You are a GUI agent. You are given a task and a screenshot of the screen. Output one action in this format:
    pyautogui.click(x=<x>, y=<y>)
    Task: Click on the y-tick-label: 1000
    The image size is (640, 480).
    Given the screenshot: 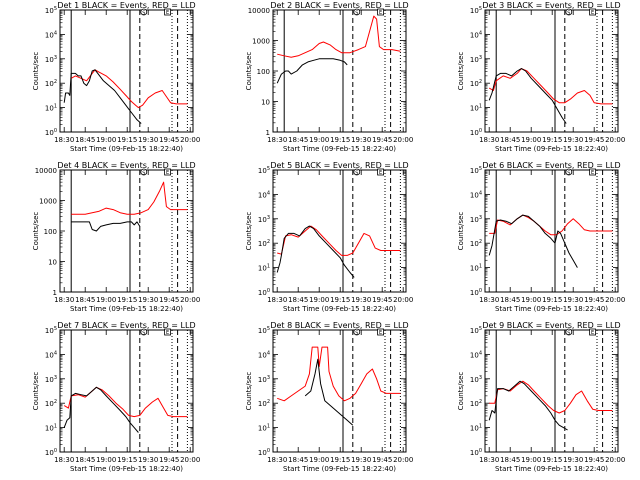 What is the action you would take?
    pyautogui.click(x=261, y=42)
    